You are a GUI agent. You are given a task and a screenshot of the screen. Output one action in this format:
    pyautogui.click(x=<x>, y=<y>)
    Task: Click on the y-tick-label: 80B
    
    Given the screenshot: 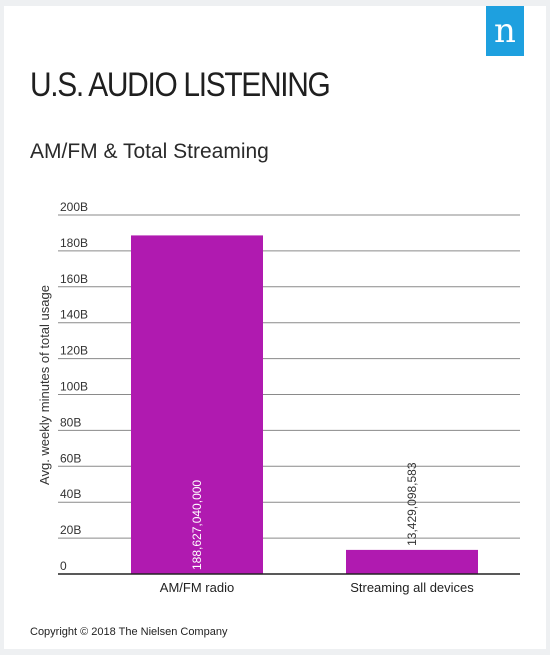 What is the action you would take?
    pyautogui.click(x=70, y=422)
    